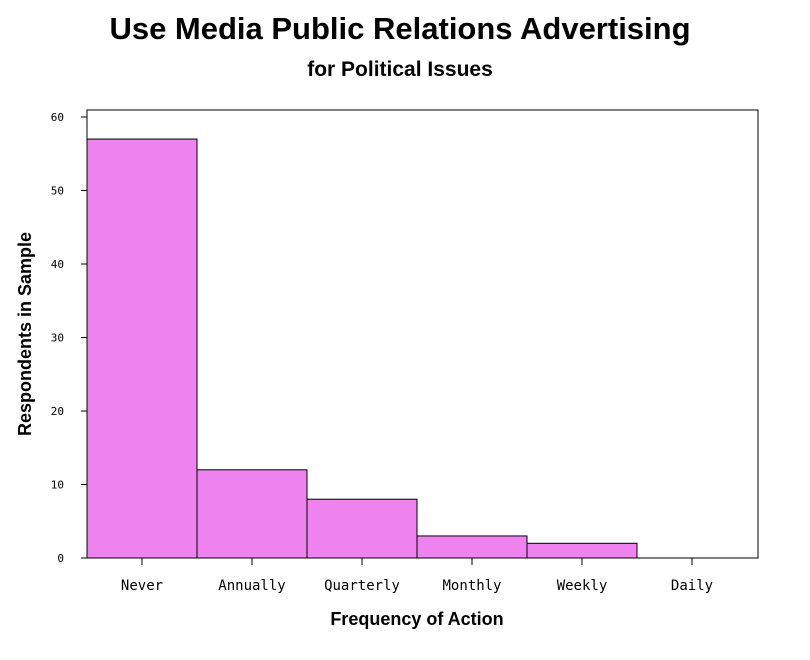 The width and height of the screenshot is (810, 660). What do you see at coordinates (416, 619) in the screenshot?
I see `x-axis-label: Frequency of Action` at bounding box center [416, 619].